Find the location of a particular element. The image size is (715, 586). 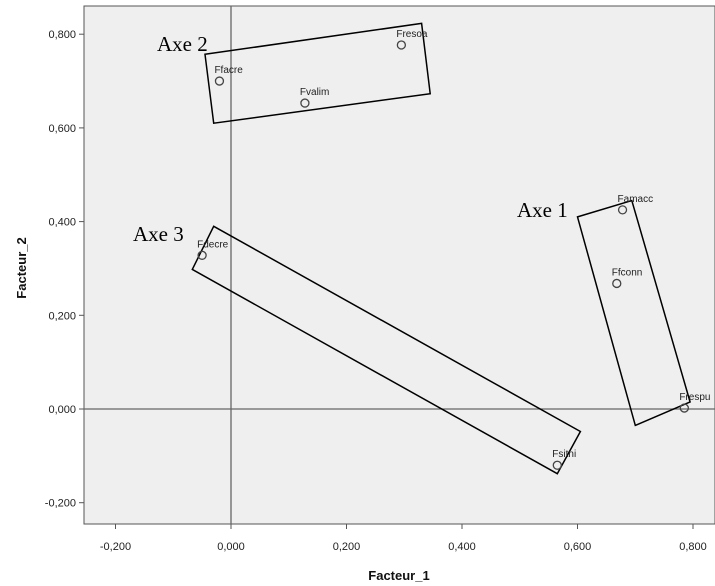

group-label: Axe 3 is located at coordinates (158, 234).